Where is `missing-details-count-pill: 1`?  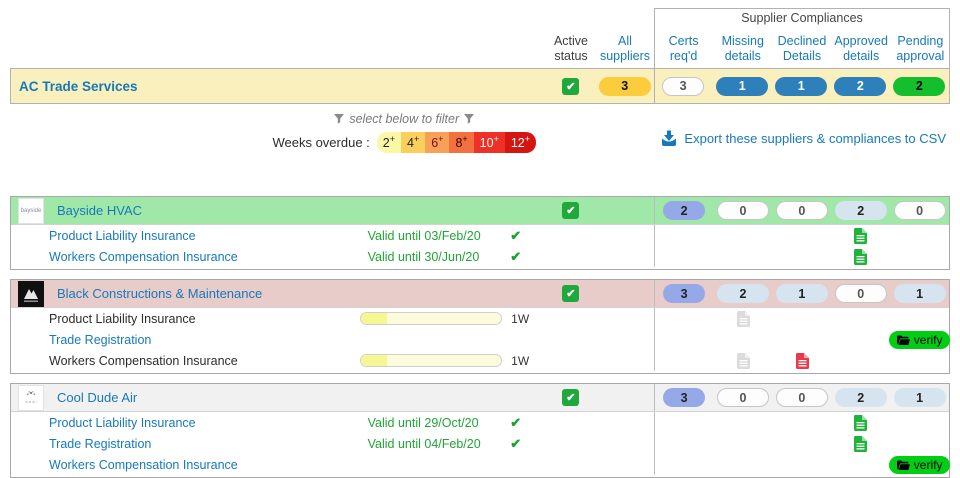
missing-details-count-pill: 1 is located at coordinates (742, 86).